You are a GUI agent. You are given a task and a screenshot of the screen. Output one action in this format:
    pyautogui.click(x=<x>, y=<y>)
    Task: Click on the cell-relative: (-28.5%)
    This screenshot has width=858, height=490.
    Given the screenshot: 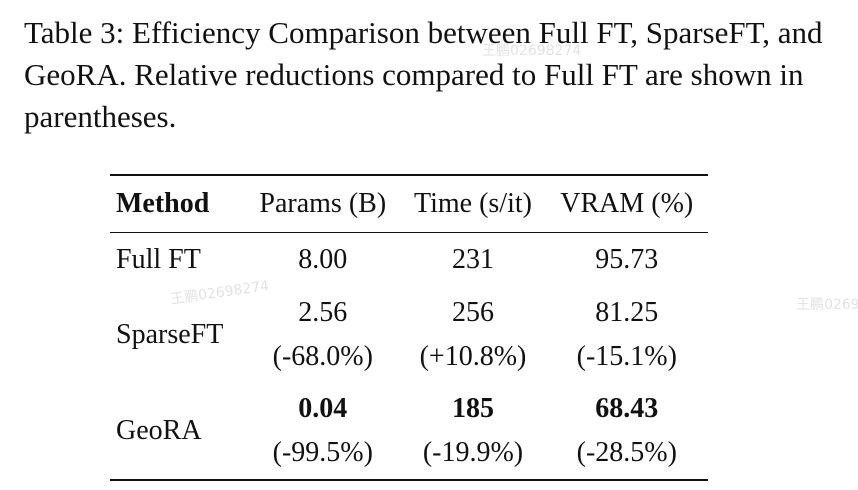 What is the action you would take?
    pyautogui.click(x=626, y=452)
    